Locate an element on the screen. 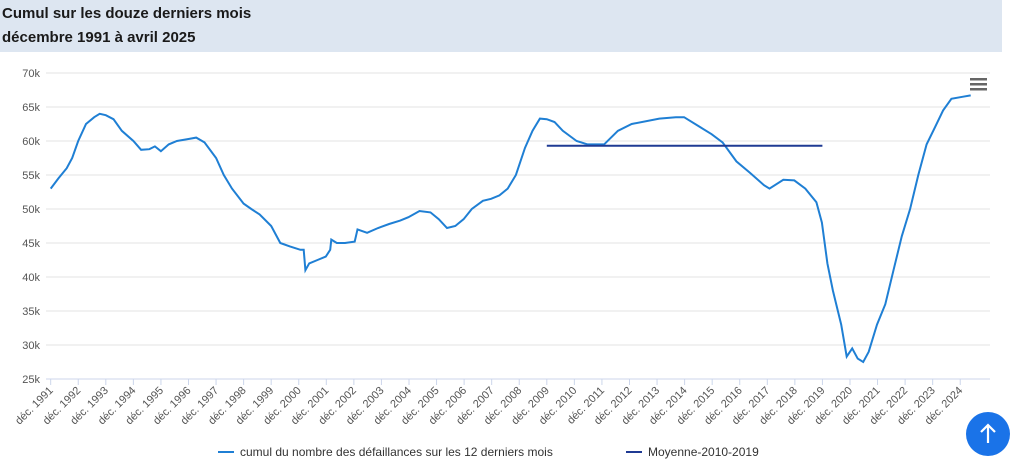  header is located at coordinates (501, 26).